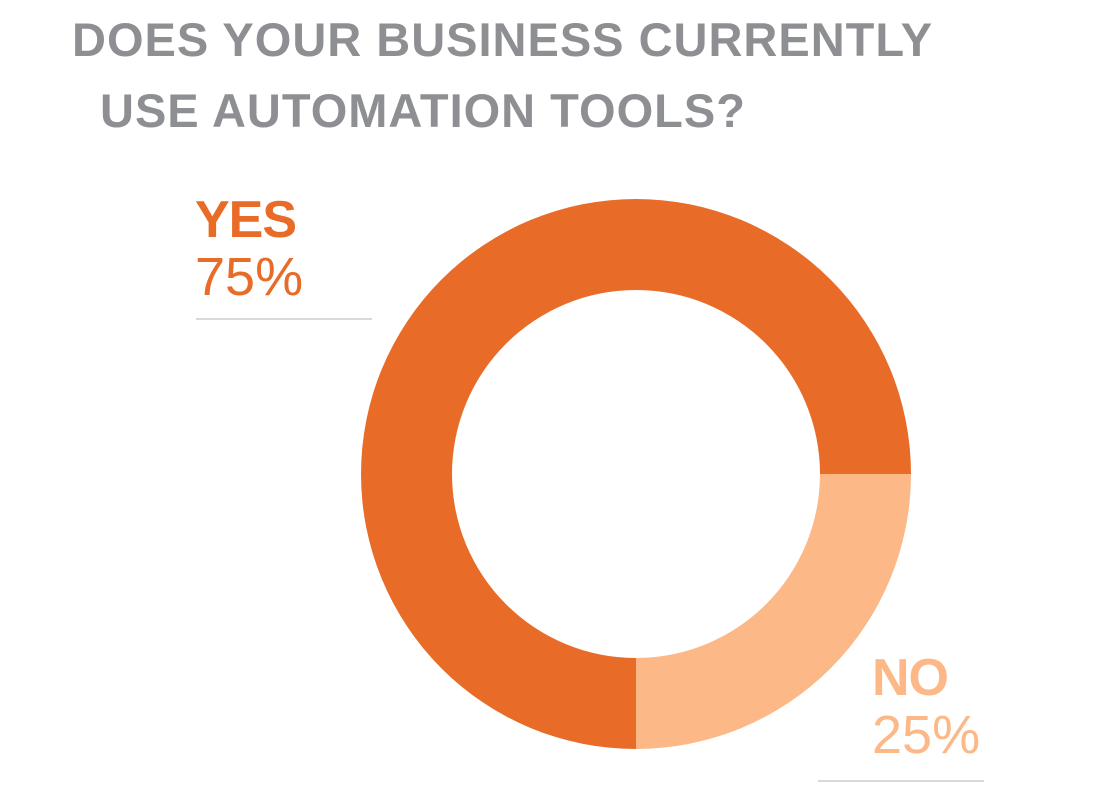 This screenshot has height=792, width=1110. Describe the element at coordinates (284, 319) in the screenshot. I see `yes-label-rule` at that location.